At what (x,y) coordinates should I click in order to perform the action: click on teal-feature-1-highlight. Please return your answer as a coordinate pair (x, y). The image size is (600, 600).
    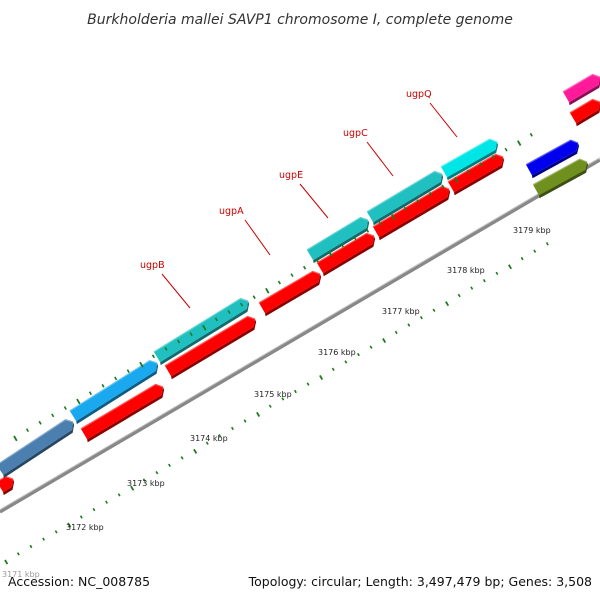
    Looking at the image, I should click on (201, 325).